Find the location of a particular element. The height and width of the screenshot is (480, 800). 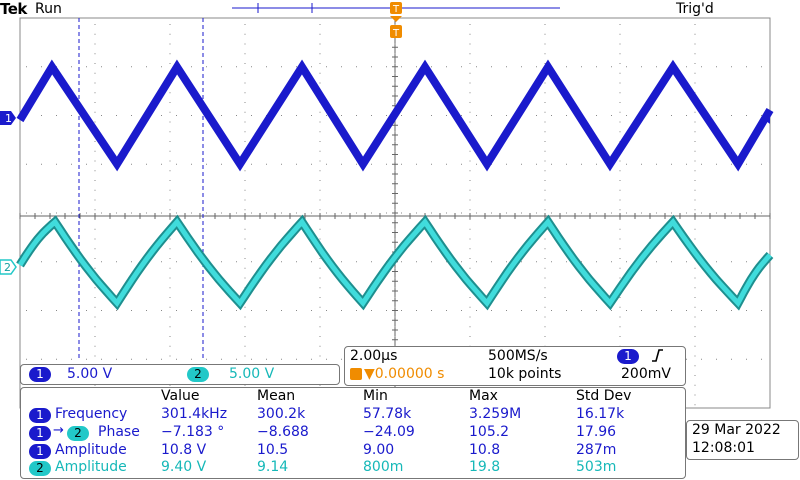

channel-scale-panel: 1 5.00 V 2 5.00 V is located at coordinates (180, 374).